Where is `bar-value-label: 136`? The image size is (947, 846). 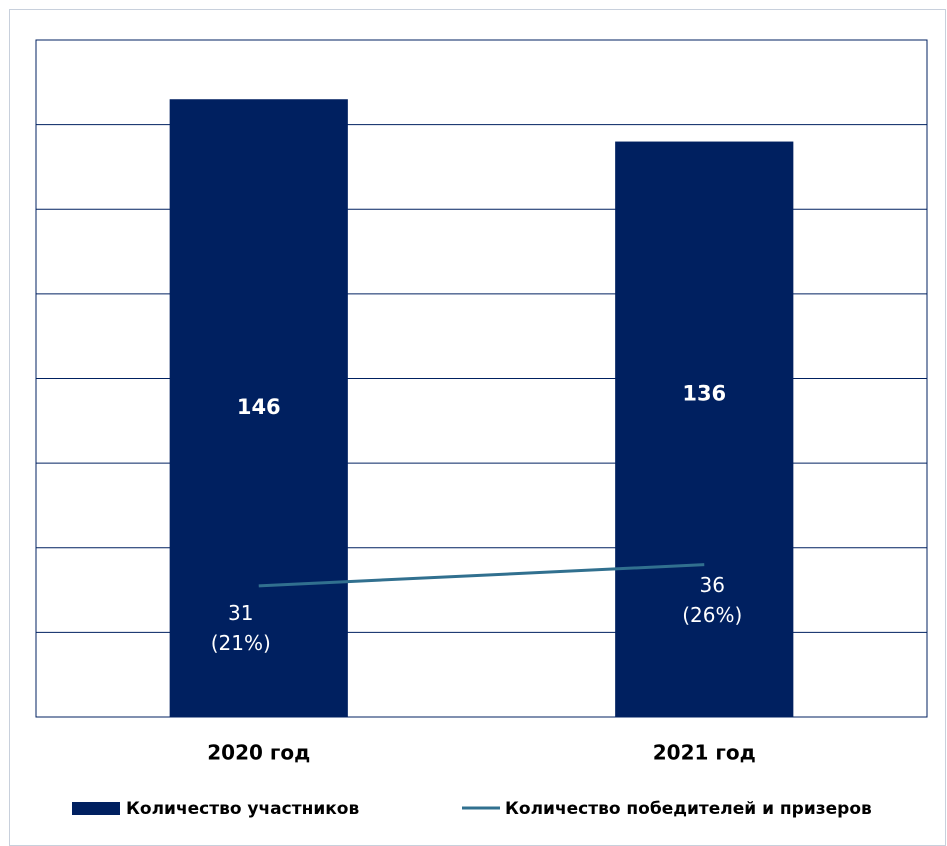
bar-value-label: 136 is located at coordinates (704, 393).